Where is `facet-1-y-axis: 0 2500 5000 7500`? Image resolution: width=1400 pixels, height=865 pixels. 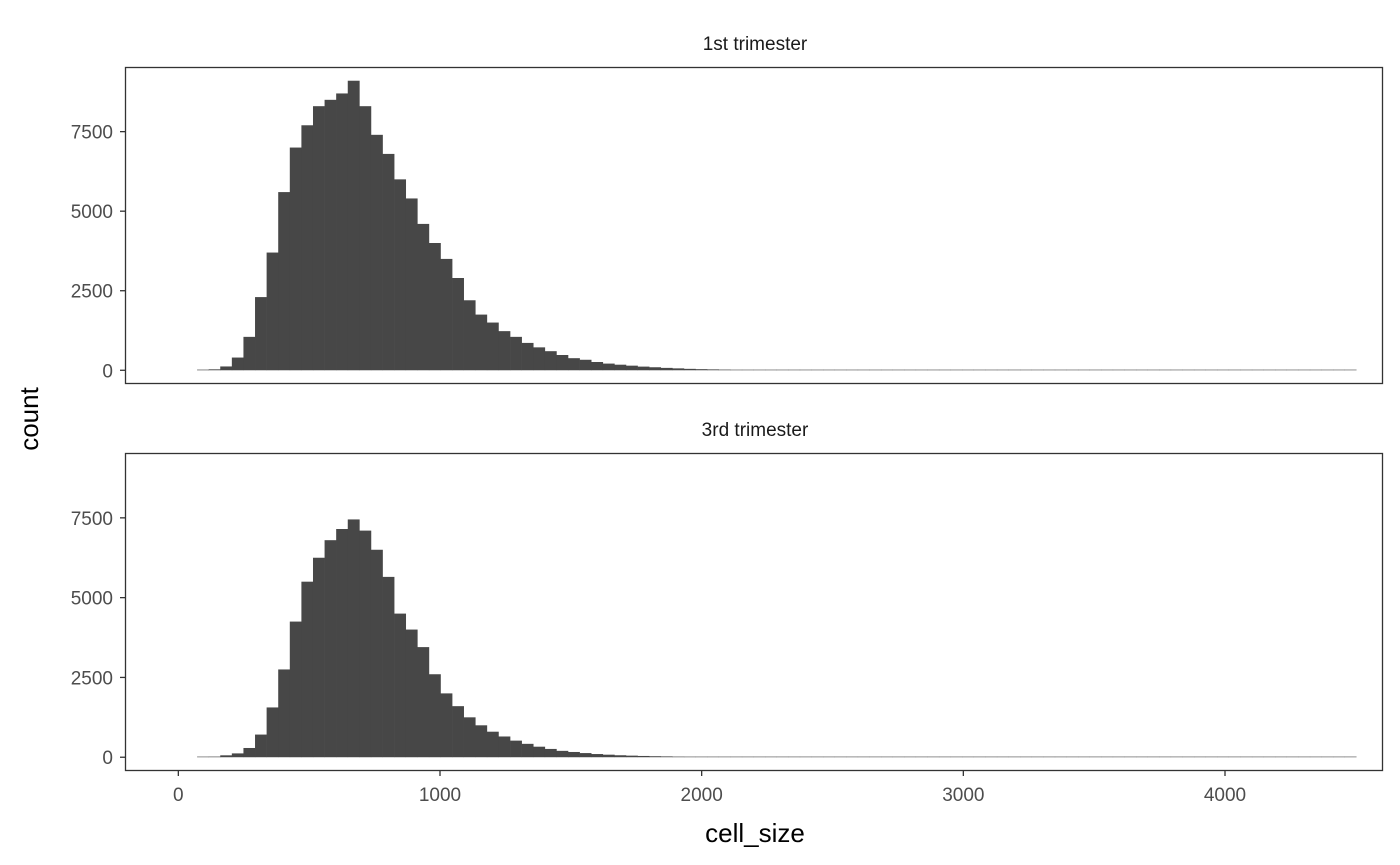 facet-1-y-axis: 0 2500 5000 7500 is located at coordinates (98, 252).